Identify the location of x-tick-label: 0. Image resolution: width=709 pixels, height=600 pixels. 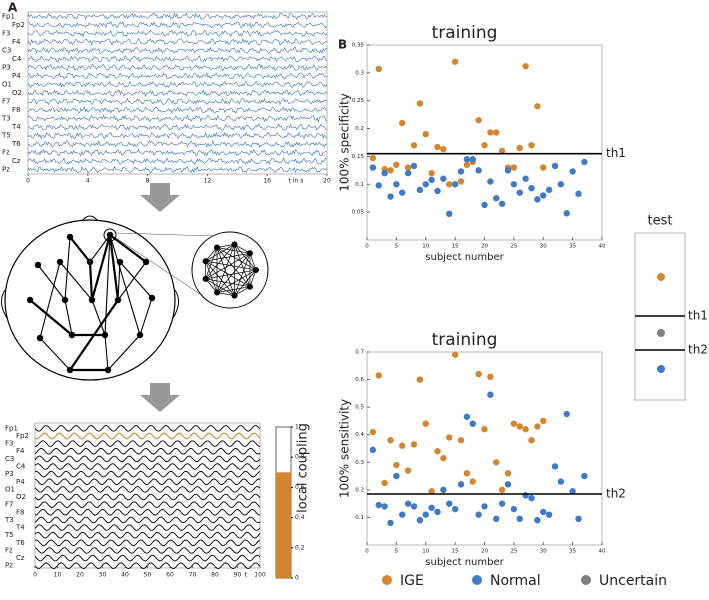
(28, 181).